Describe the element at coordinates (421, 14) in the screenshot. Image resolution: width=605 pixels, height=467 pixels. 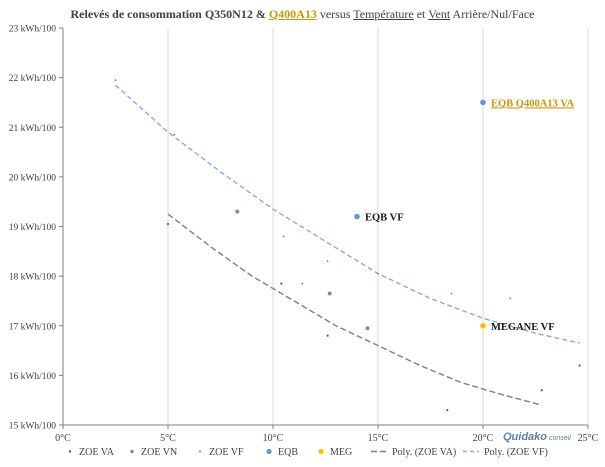
I see `title-mid-2: et` at that location.